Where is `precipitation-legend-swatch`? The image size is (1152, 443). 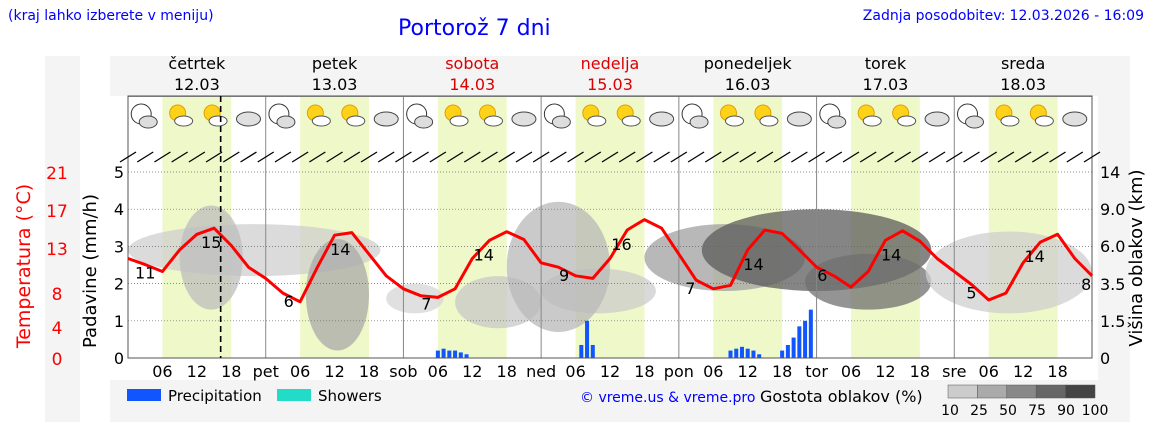 precipitation-legend-swatch is located at coordinates (144, 395).